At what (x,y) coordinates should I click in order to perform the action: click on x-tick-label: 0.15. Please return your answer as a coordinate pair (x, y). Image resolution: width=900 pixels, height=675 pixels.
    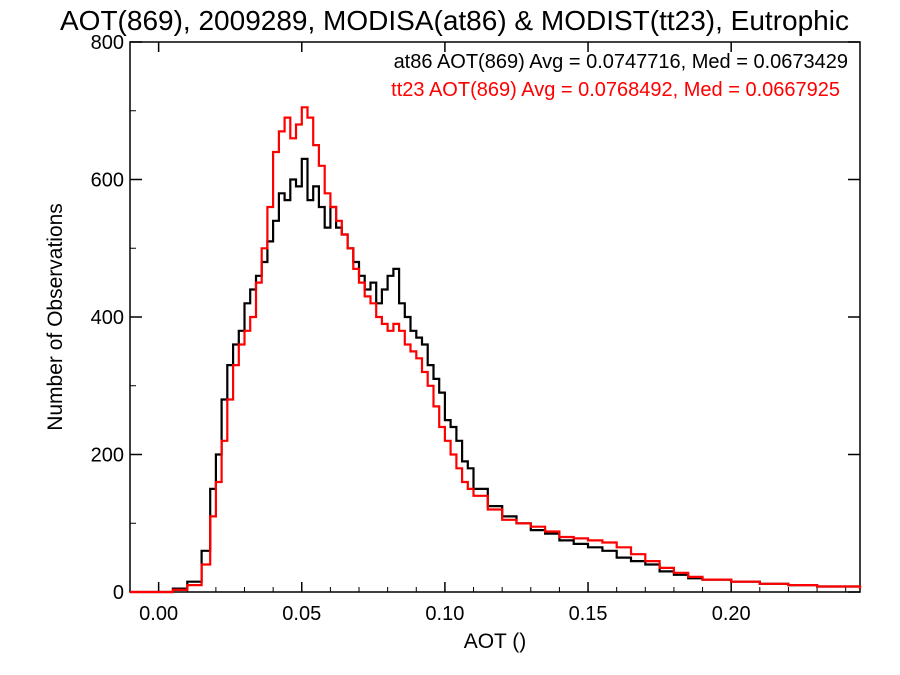
    Looking at the image, I should click on (588, 614).